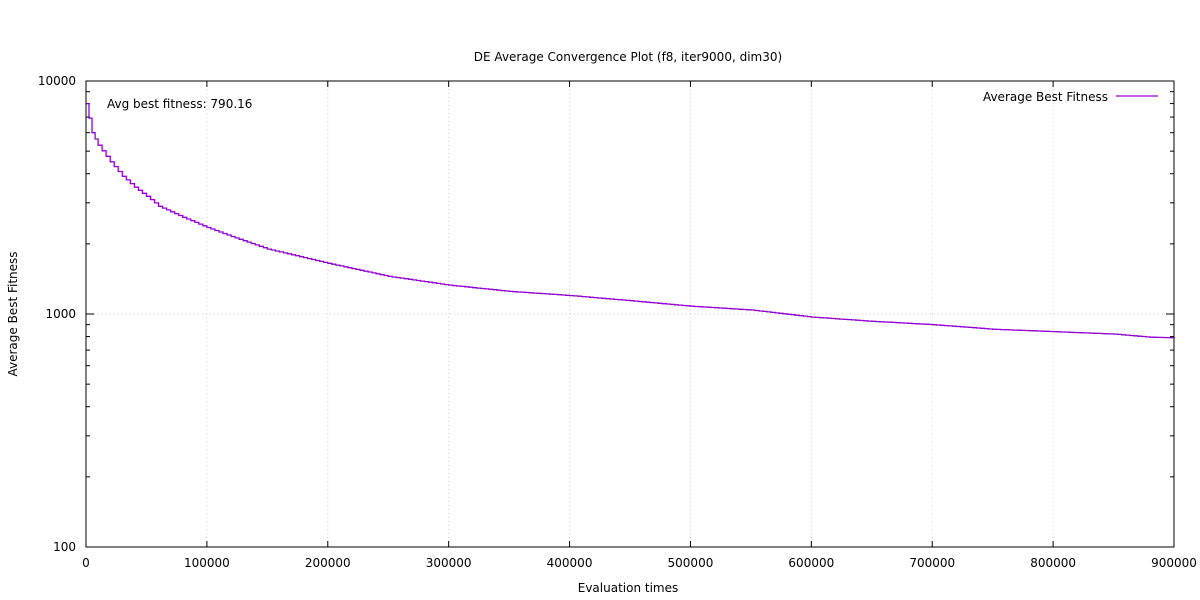  What do you see at coordinates (86, 563) in the screenshot?
I see `x-tick-label: 0` at bounding box center [86, 563].